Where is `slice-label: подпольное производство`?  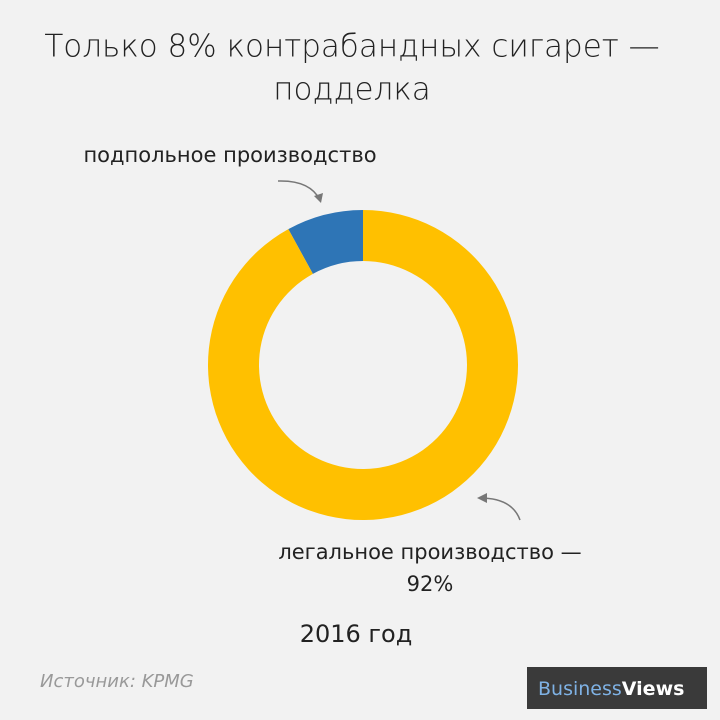 slice-label: подпольное производство is located at coordinates (229, 155).